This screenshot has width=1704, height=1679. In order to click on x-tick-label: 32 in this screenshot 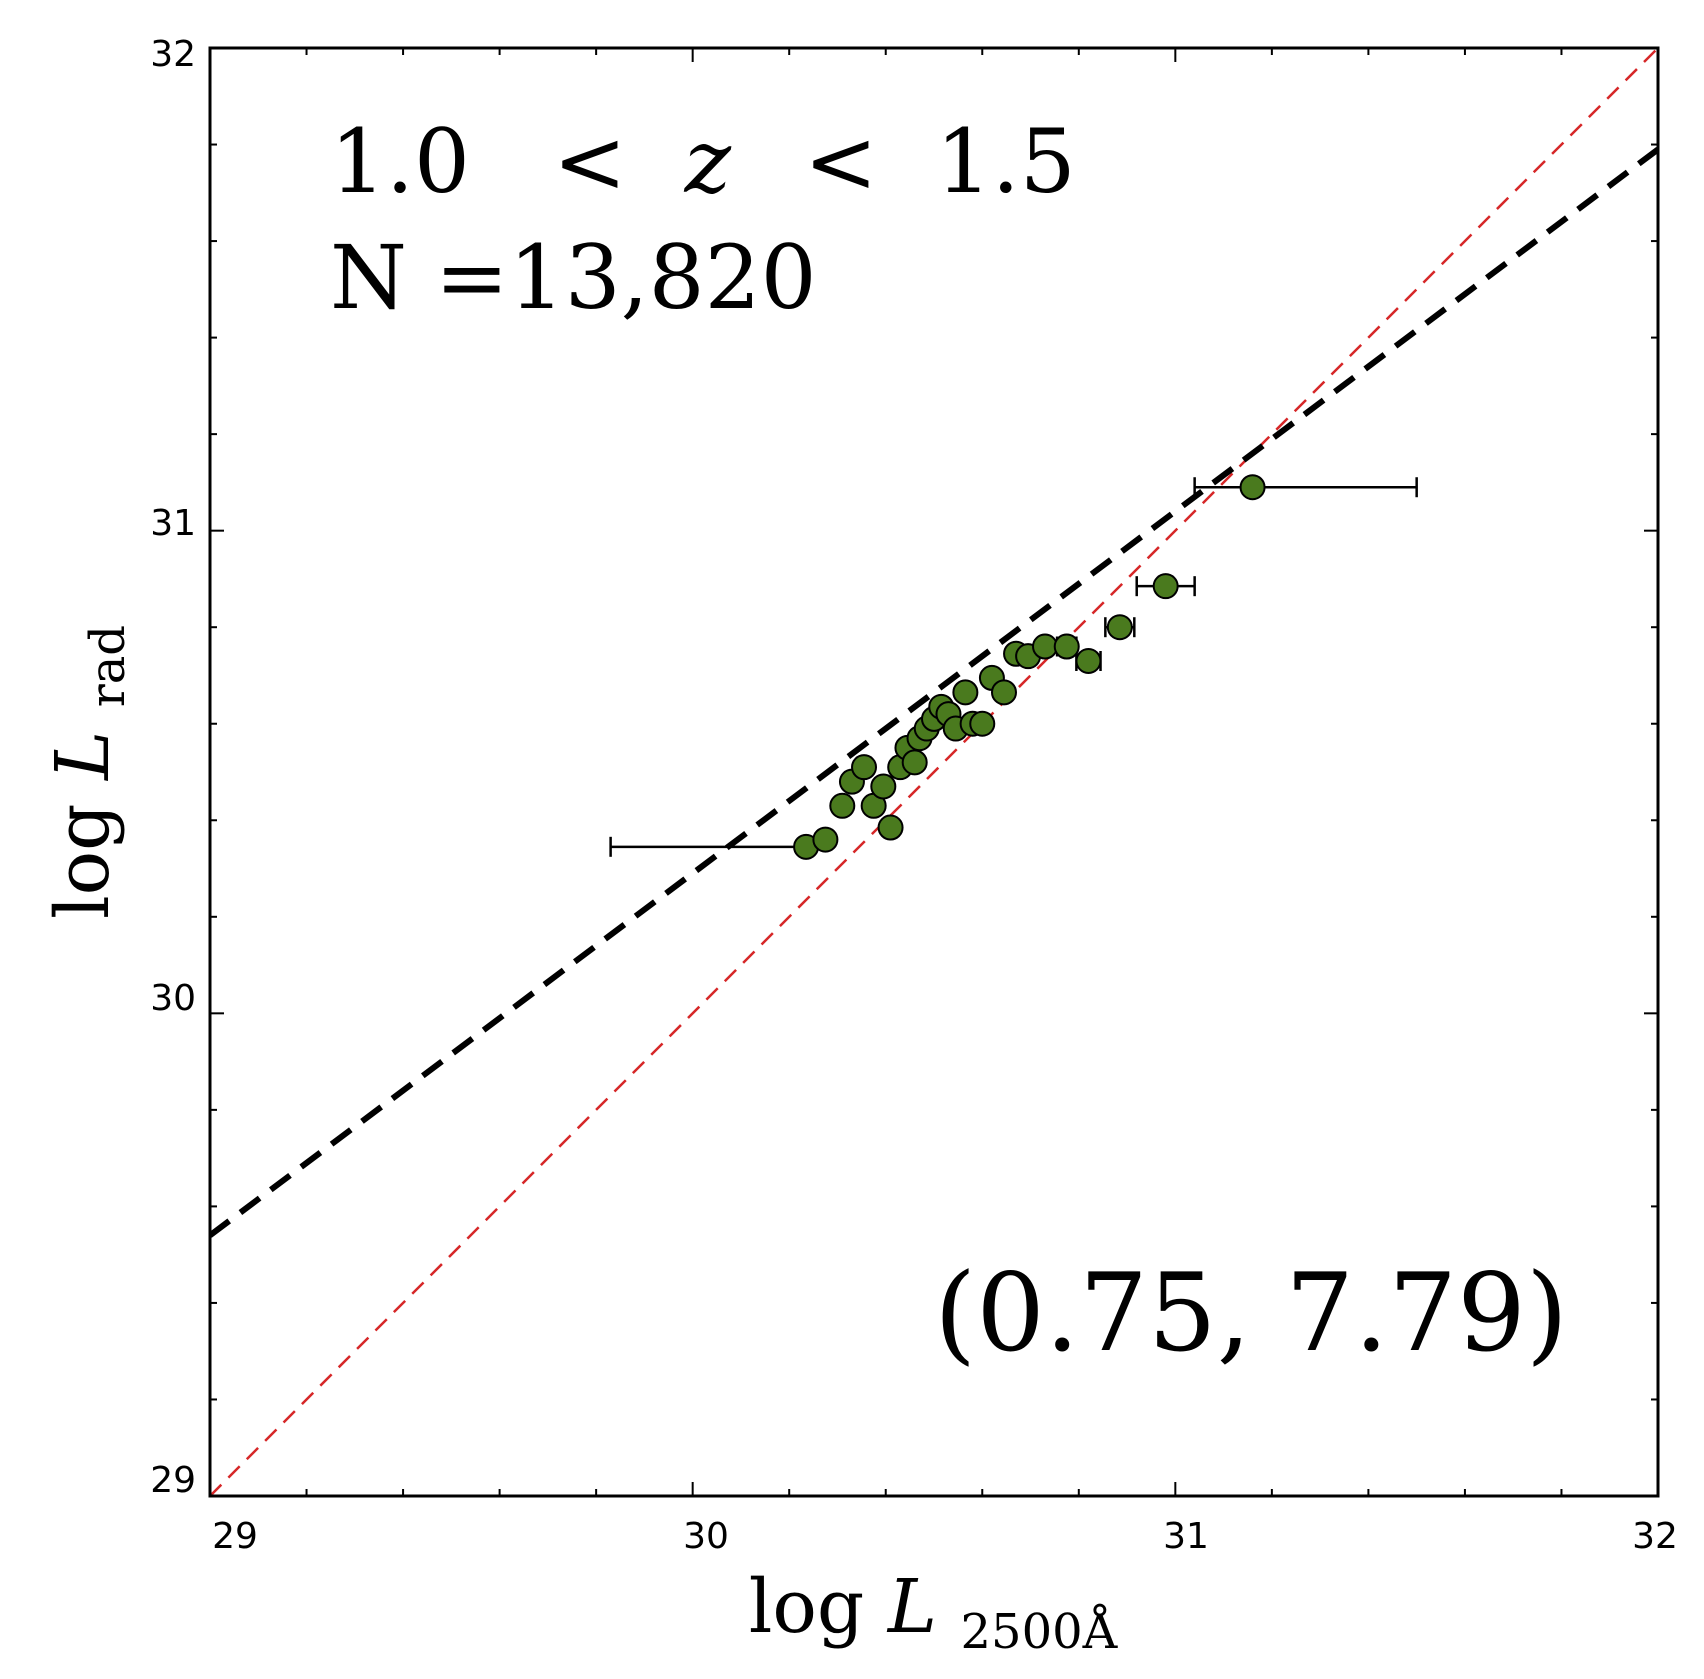, I will do `click(1655, 1536)`.